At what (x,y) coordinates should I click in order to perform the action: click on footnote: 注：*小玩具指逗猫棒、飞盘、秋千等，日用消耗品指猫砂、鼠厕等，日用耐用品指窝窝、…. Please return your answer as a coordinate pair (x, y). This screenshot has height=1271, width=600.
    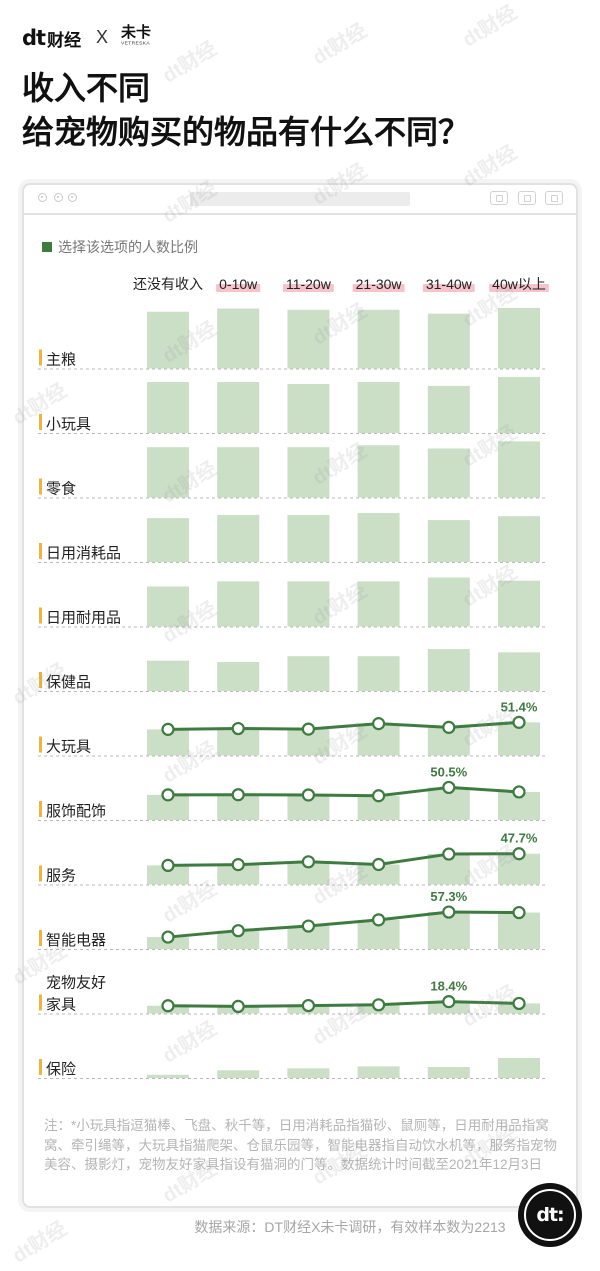
    Looking at the image, I should click on (300, 1145).